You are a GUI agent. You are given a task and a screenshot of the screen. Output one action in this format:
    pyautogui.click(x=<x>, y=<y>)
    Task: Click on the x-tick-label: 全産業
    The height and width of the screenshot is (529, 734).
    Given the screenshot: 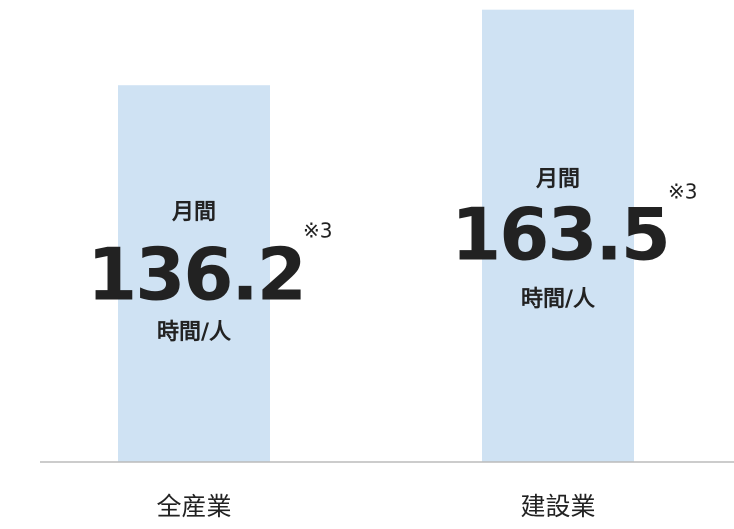 What is the action you would take?
    pyautogui.click(x=193, y=506)
    